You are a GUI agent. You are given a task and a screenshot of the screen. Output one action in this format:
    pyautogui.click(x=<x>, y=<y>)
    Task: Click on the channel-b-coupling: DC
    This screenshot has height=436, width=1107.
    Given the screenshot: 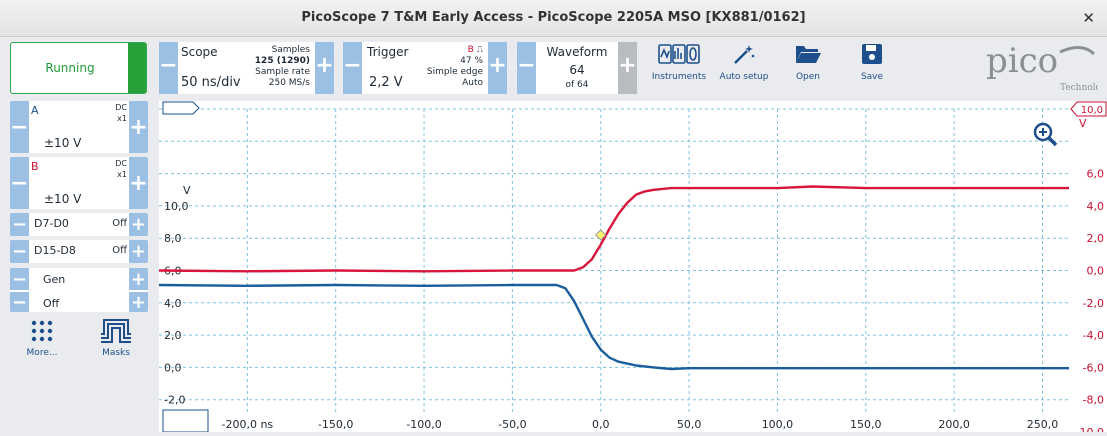 What is the action you would take?
    pyautogui.click(x=121, y=163)
    